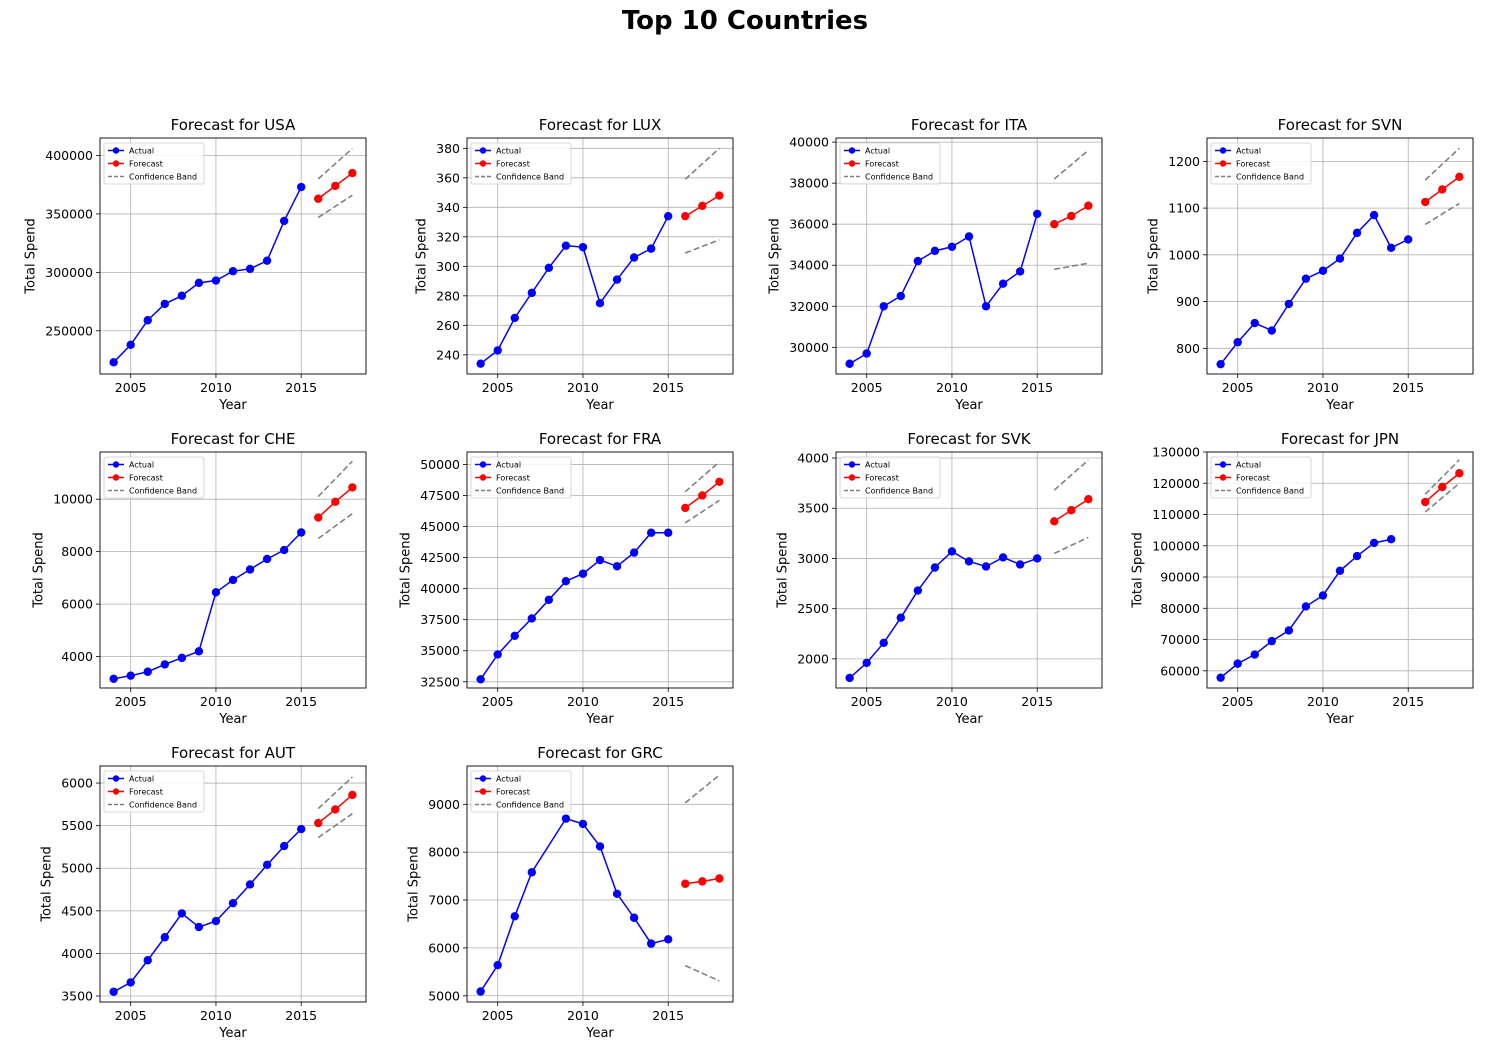 This screenshot has height=1055, width=1490. Describe the element at coordinates (600, 439) in the screenshot. I see `panel-title: Forecast for FRA` at that location.